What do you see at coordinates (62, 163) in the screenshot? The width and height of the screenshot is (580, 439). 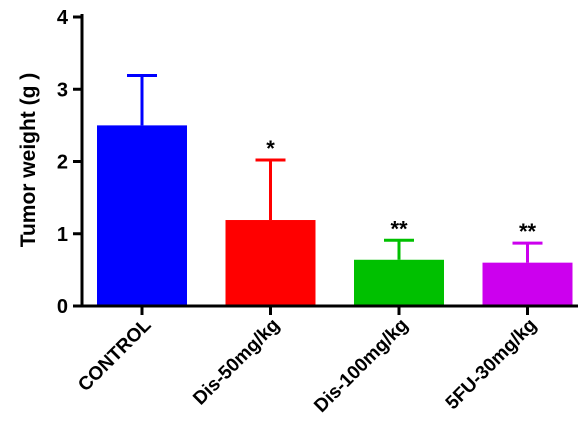 I see `y-tick-label: 2` at bounding box center [62, 163].